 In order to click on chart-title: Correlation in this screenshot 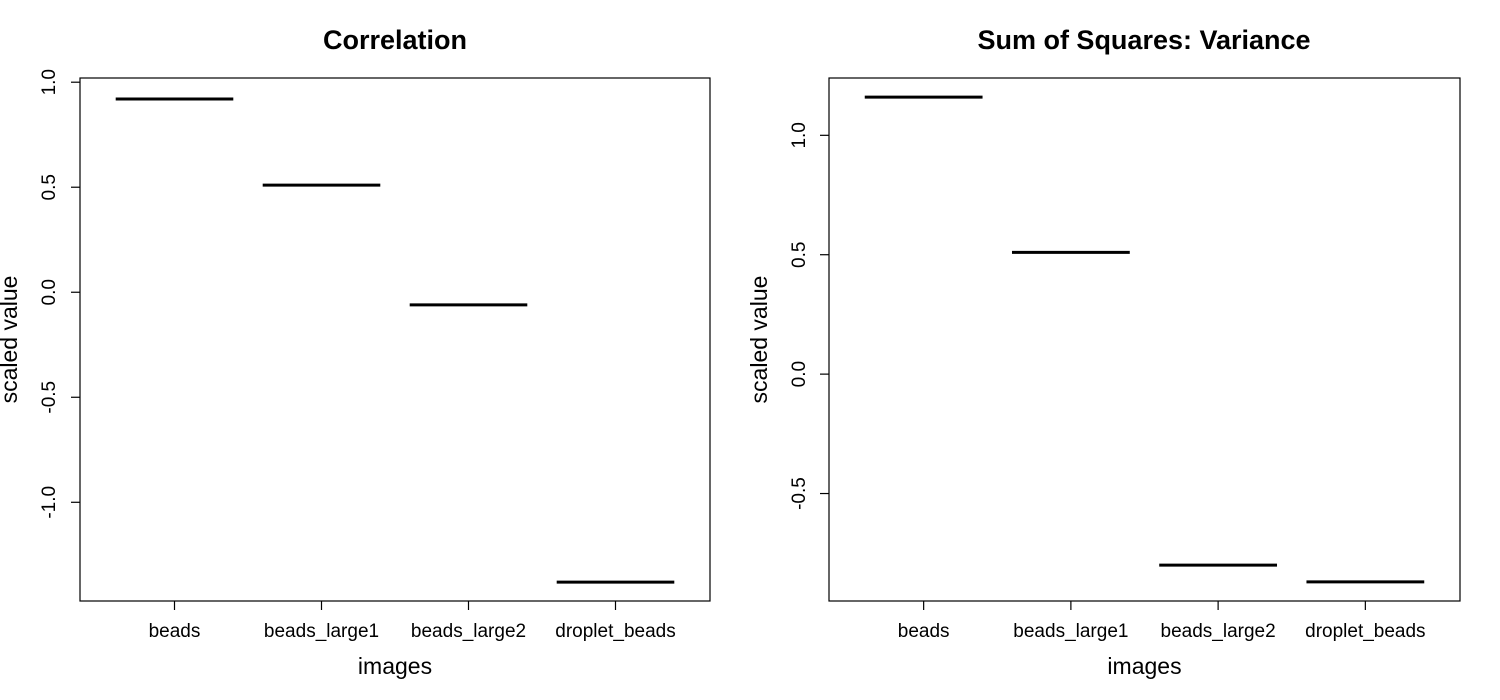, I will do `click(395, 40)`.